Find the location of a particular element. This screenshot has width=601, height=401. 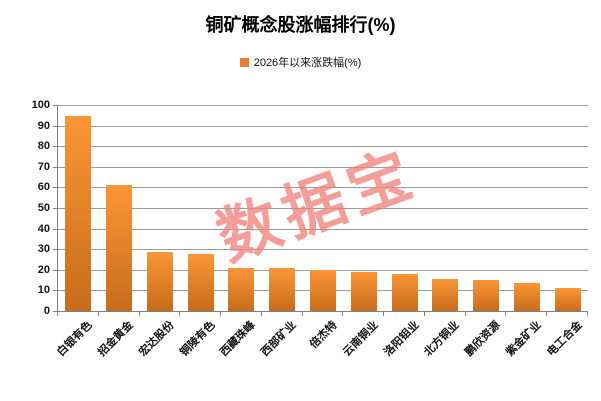

y-tick-label: 40 is located at coordinates (43, 228).